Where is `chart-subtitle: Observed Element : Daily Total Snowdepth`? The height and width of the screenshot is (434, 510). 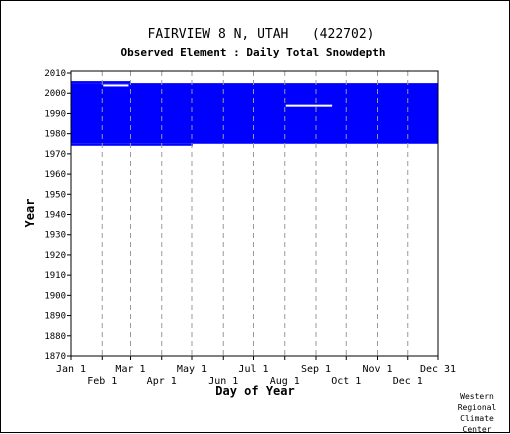 chart-subtitle: Observed Element : Daily Total Snowdepth is located at coordinates (253, 52).